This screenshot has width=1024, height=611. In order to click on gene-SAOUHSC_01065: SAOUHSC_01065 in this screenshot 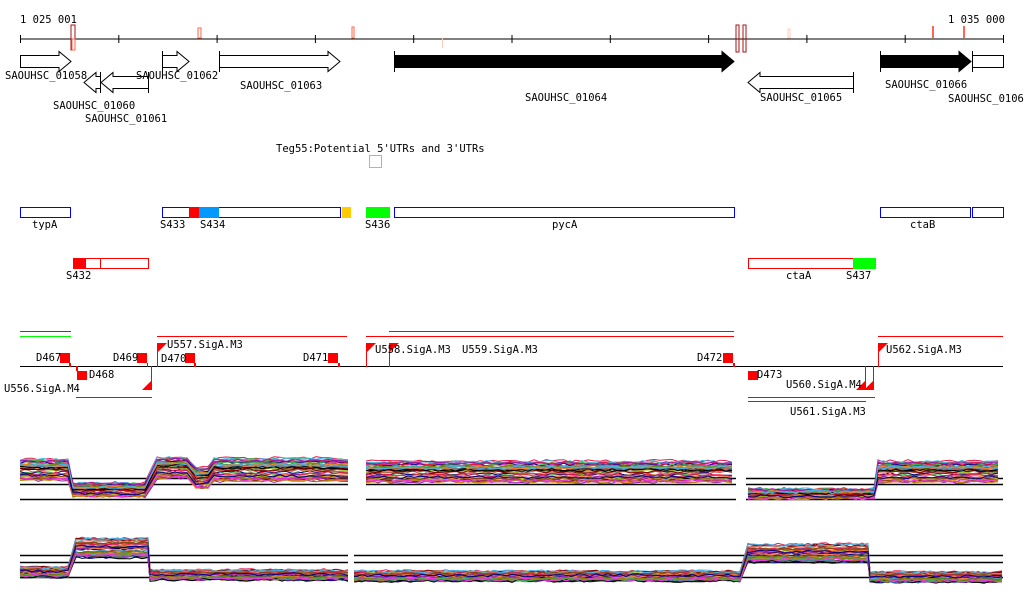, I will do `click(800, 87)`.